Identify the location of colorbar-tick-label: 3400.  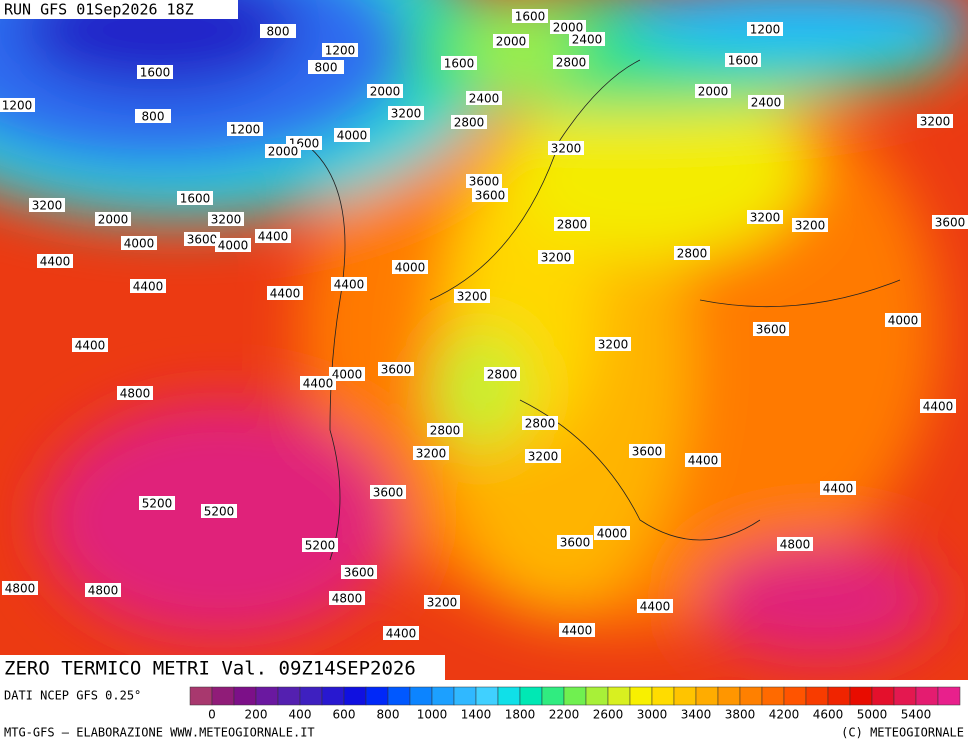
(696, 715).